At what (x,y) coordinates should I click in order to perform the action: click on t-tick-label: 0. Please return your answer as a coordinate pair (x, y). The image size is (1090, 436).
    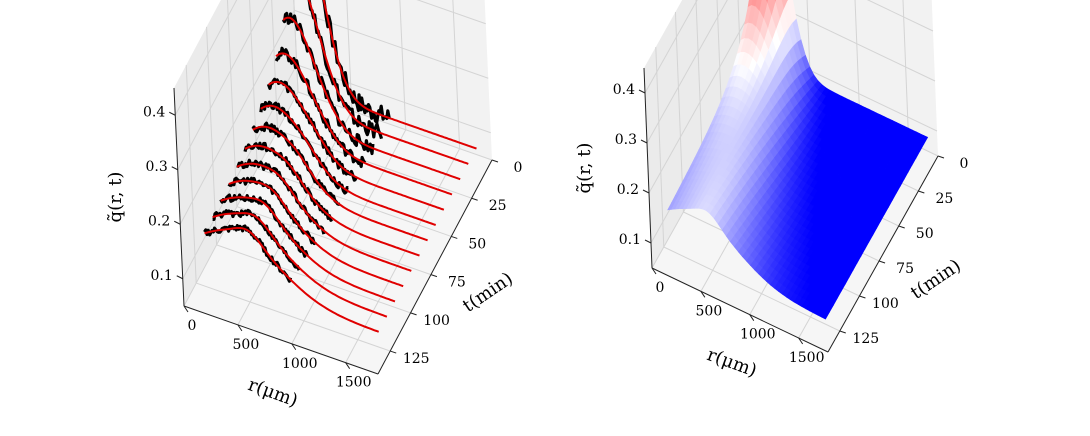
    Looking at the image, I should click on (964, 164).